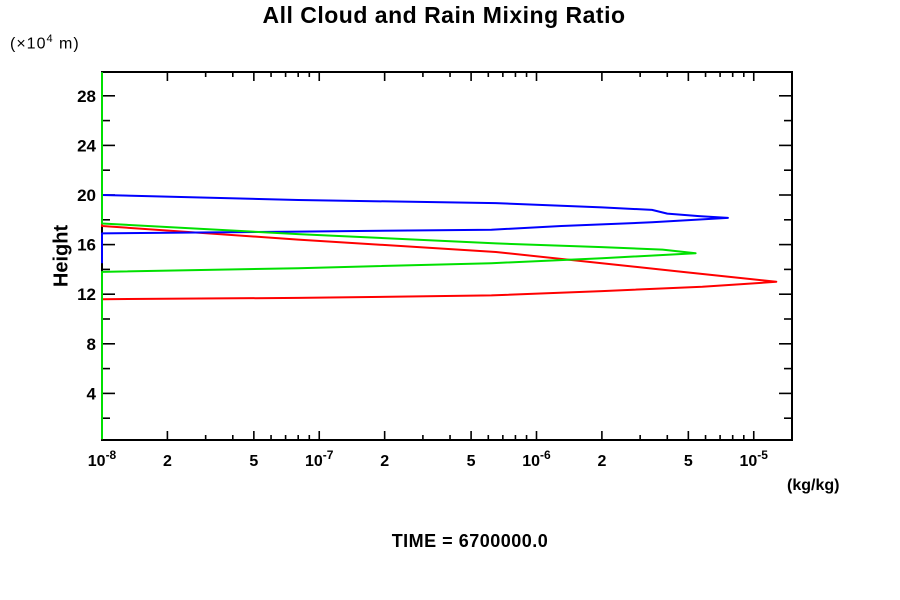 The image size is (900, 600). I want to click on svg-text: 12, so click(86, 294).